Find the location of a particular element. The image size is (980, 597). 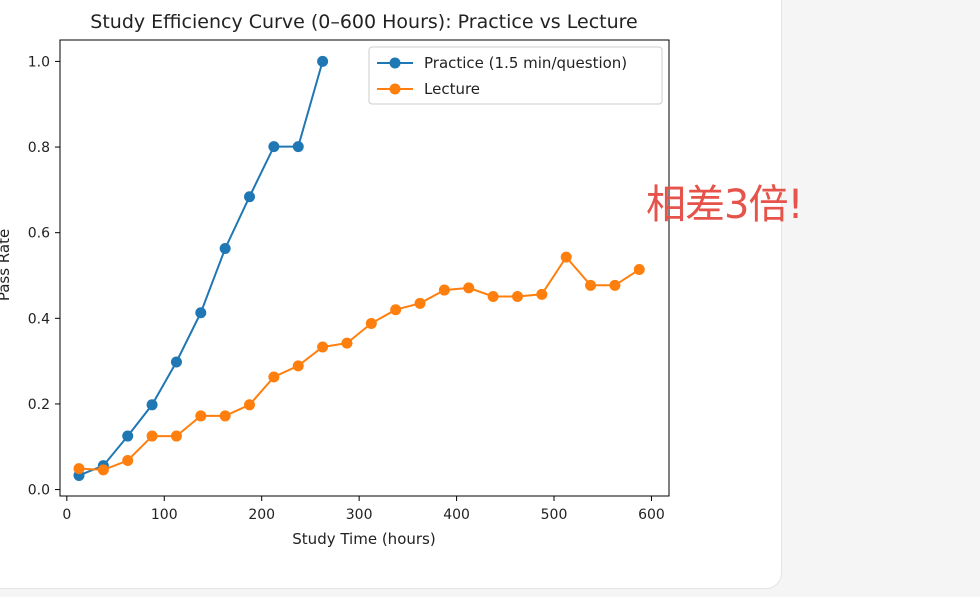

y-tick-label: 1.0 is located at coordinates (39, 62).